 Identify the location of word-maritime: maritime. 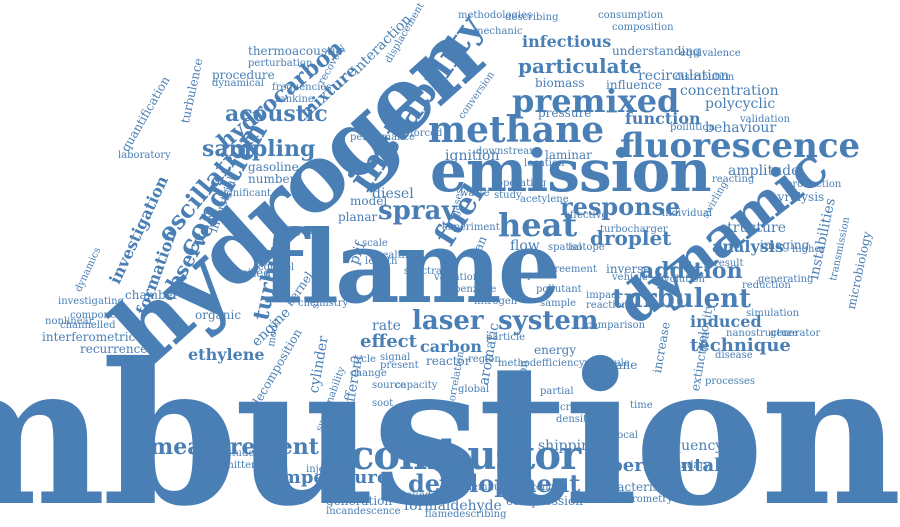
(305, 231).